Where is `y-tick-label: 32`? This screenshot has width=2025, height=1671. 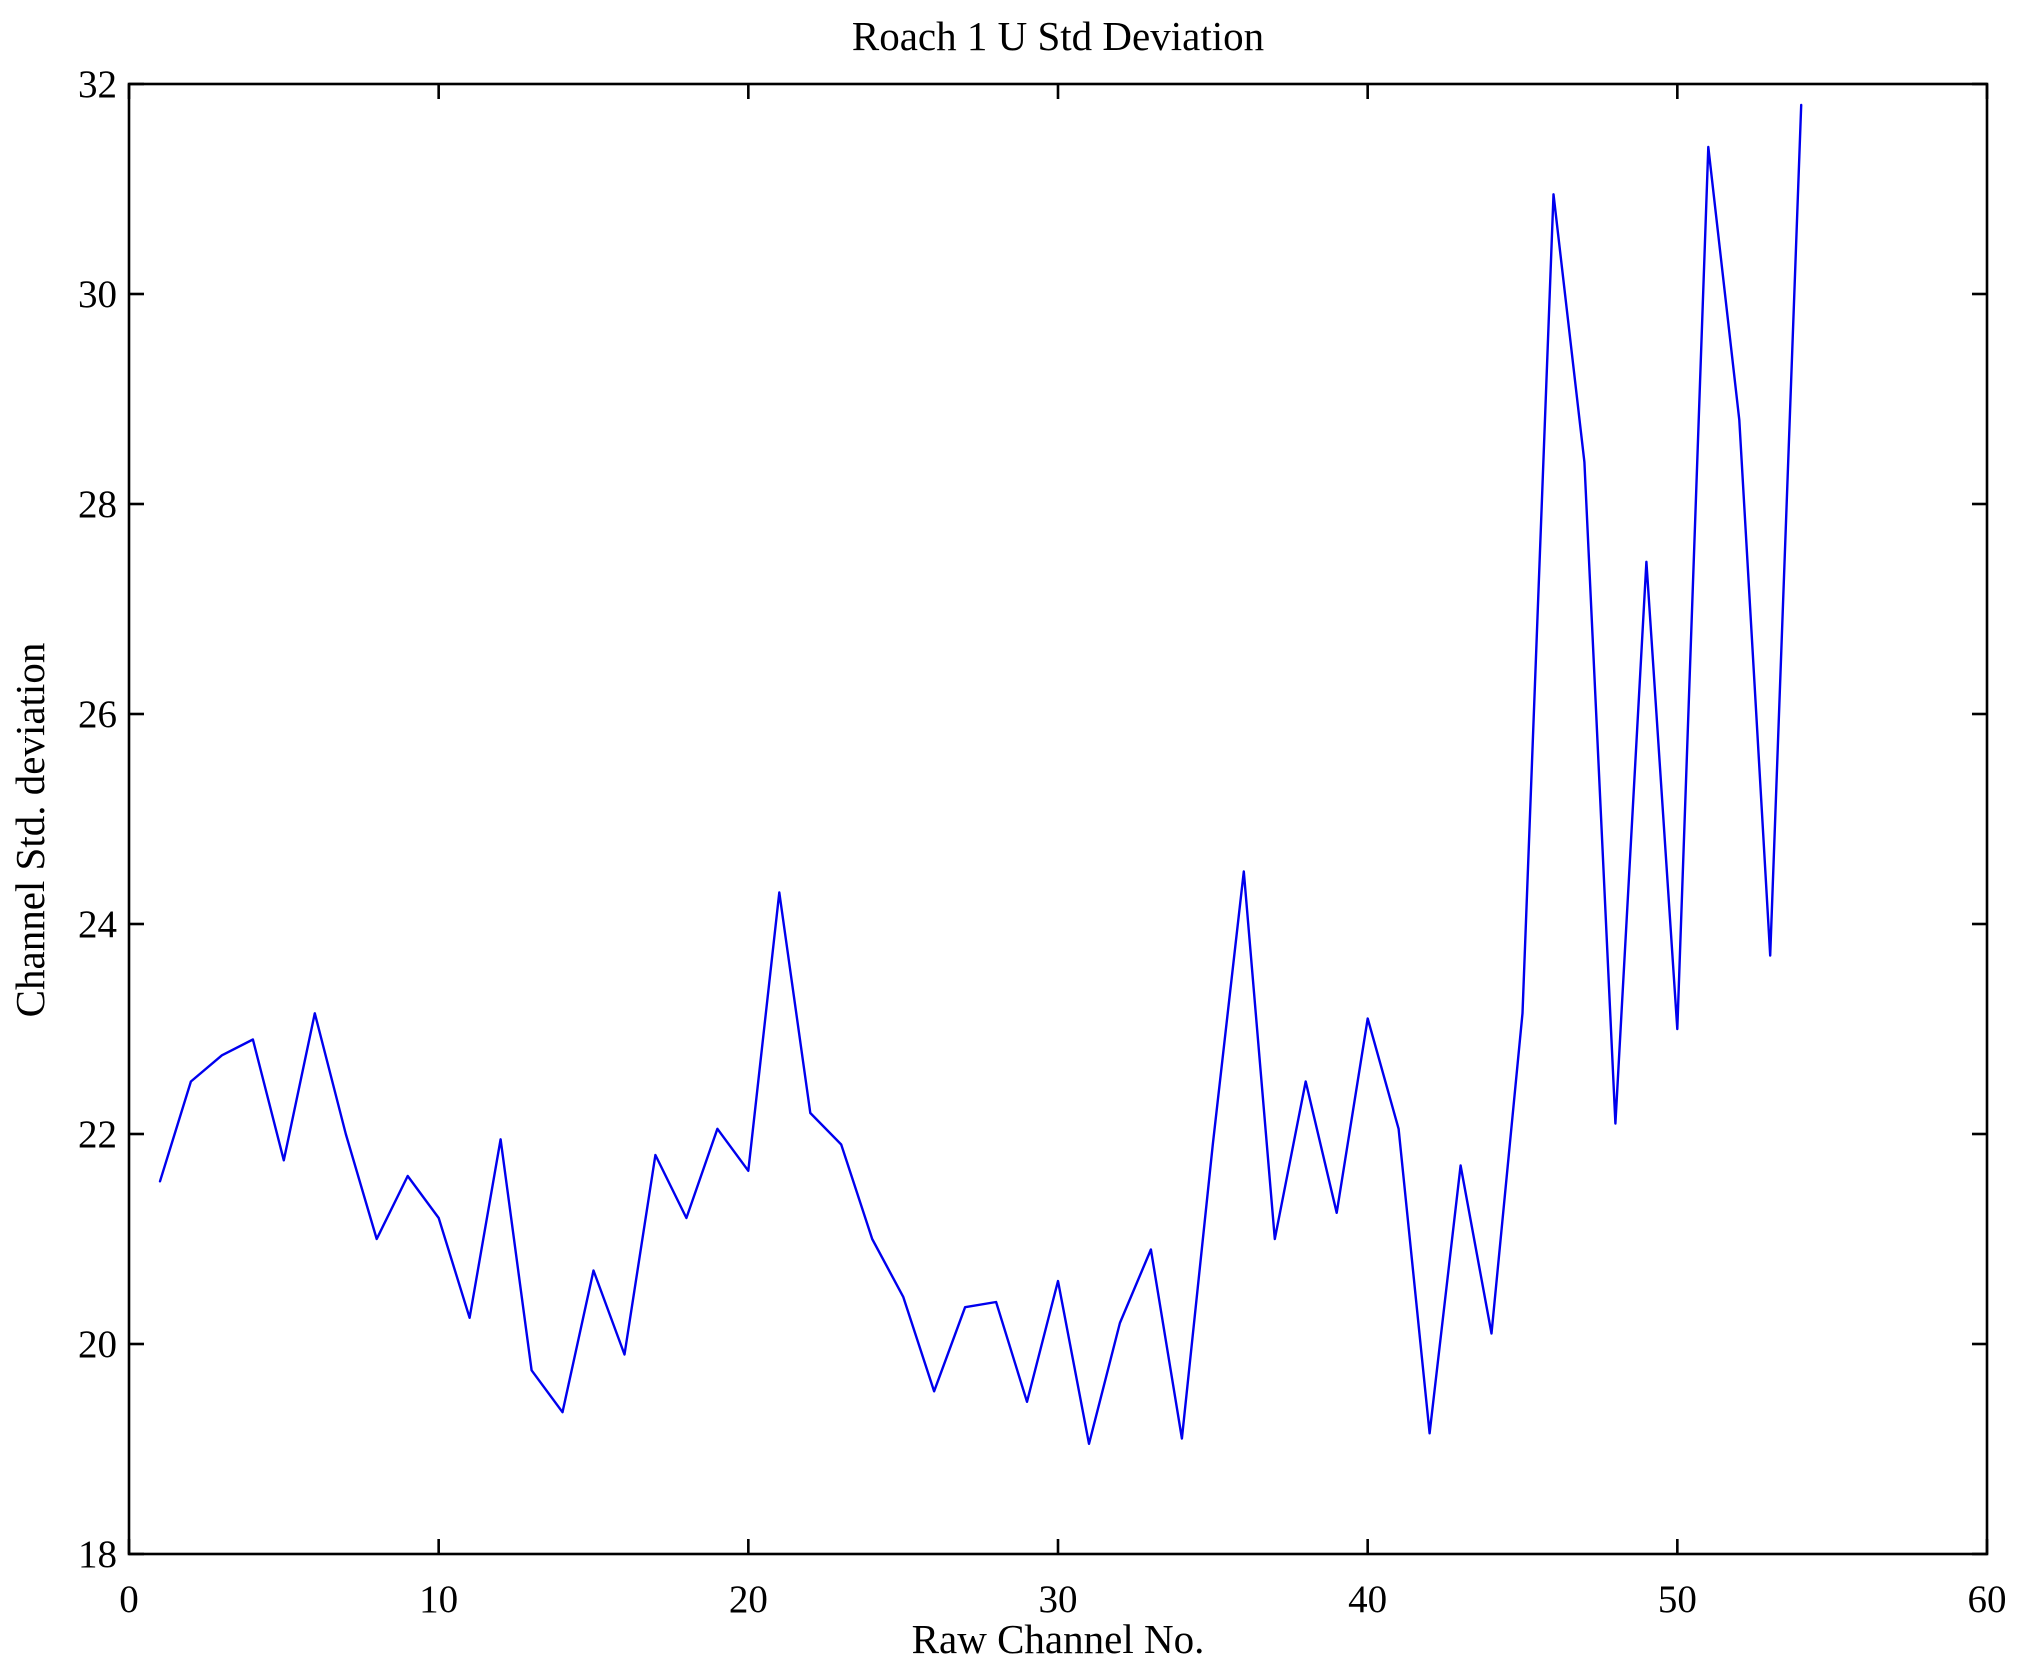 y-tick-label: 32 is located at coordinates (97, 84).